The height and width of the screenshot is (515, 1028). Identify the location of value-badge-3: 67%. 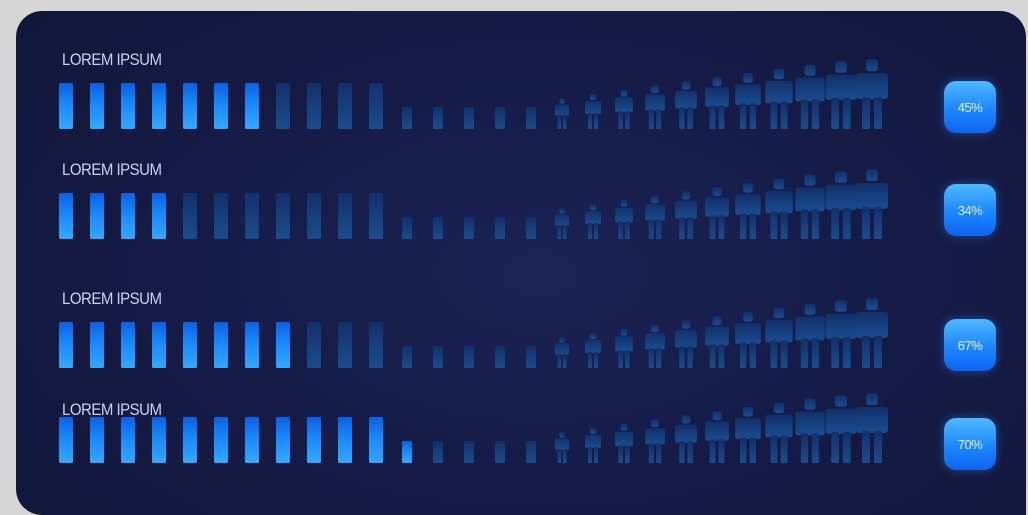
(970, 345).